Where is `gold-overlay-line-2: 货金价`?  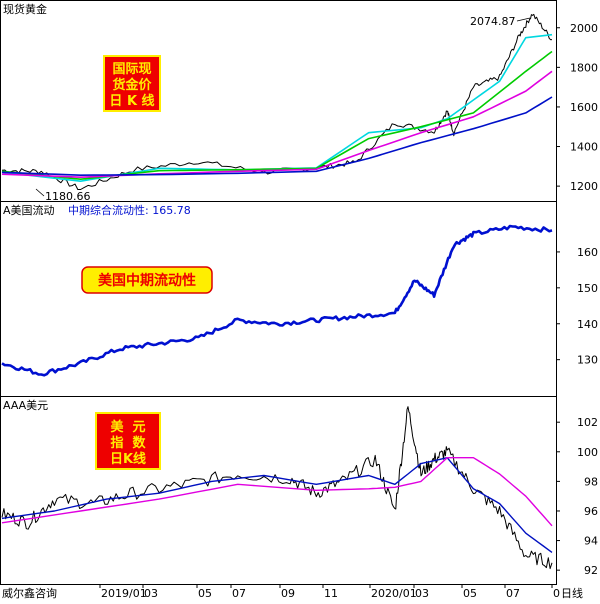 gold-overlay-line-2: 货金价 is located at coordinates (132, 85).